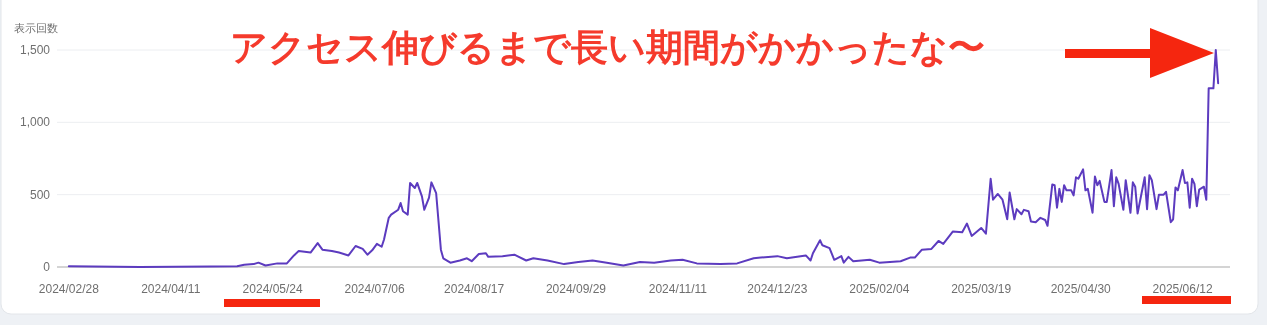 The image size is (1267, 325). What do you see at coordinates (374, 289) in the screenshot?
I see `x-tick-label: 2024/07/06` at bounding box center [374, 289].